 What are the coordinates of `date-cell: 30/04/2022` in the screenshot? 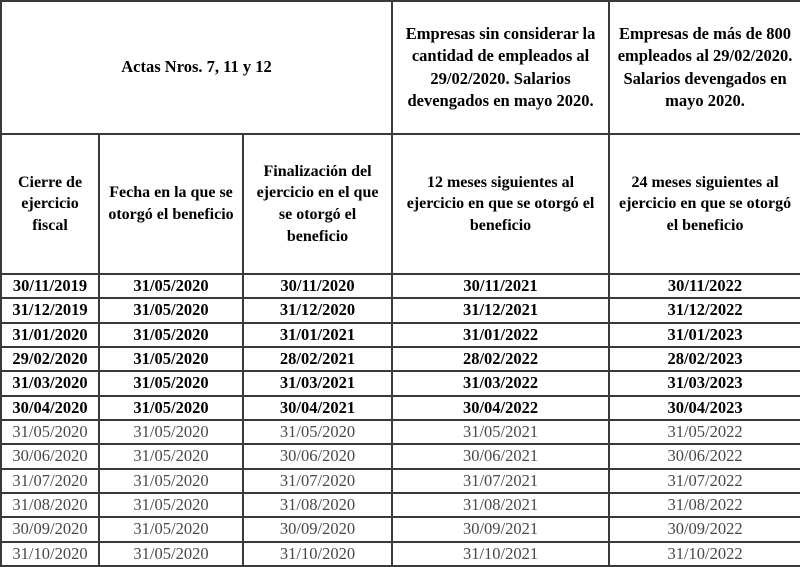 It's located at (501, 407).